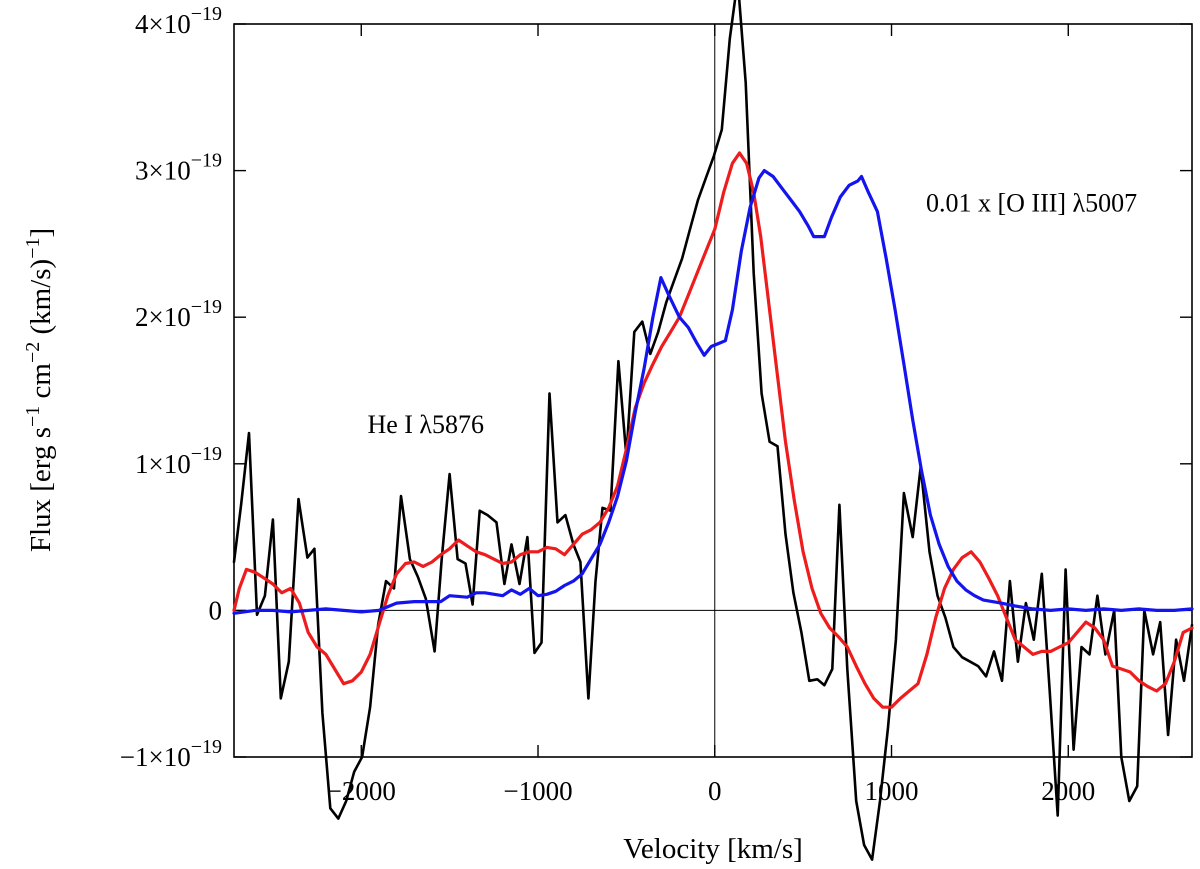  I want to click on y-tick-label-base: 3×10, so click(163, 171).